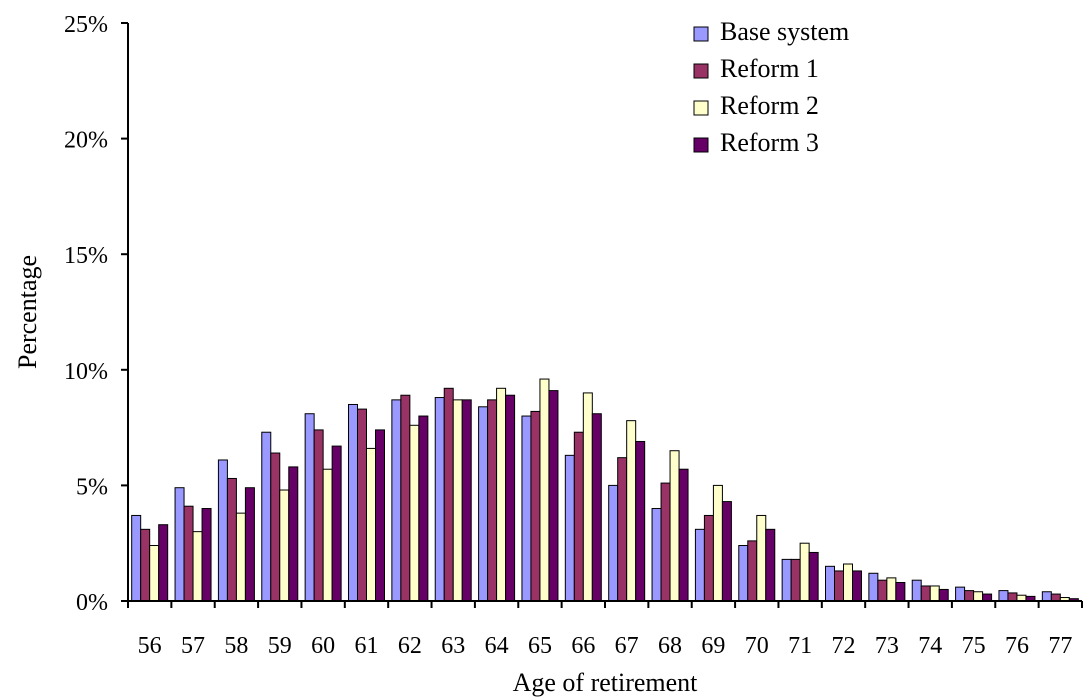 Image resolution: width=1084 pixels, height=699 pixels. I want to click on x-tick-label: 58, so click(236, 646).